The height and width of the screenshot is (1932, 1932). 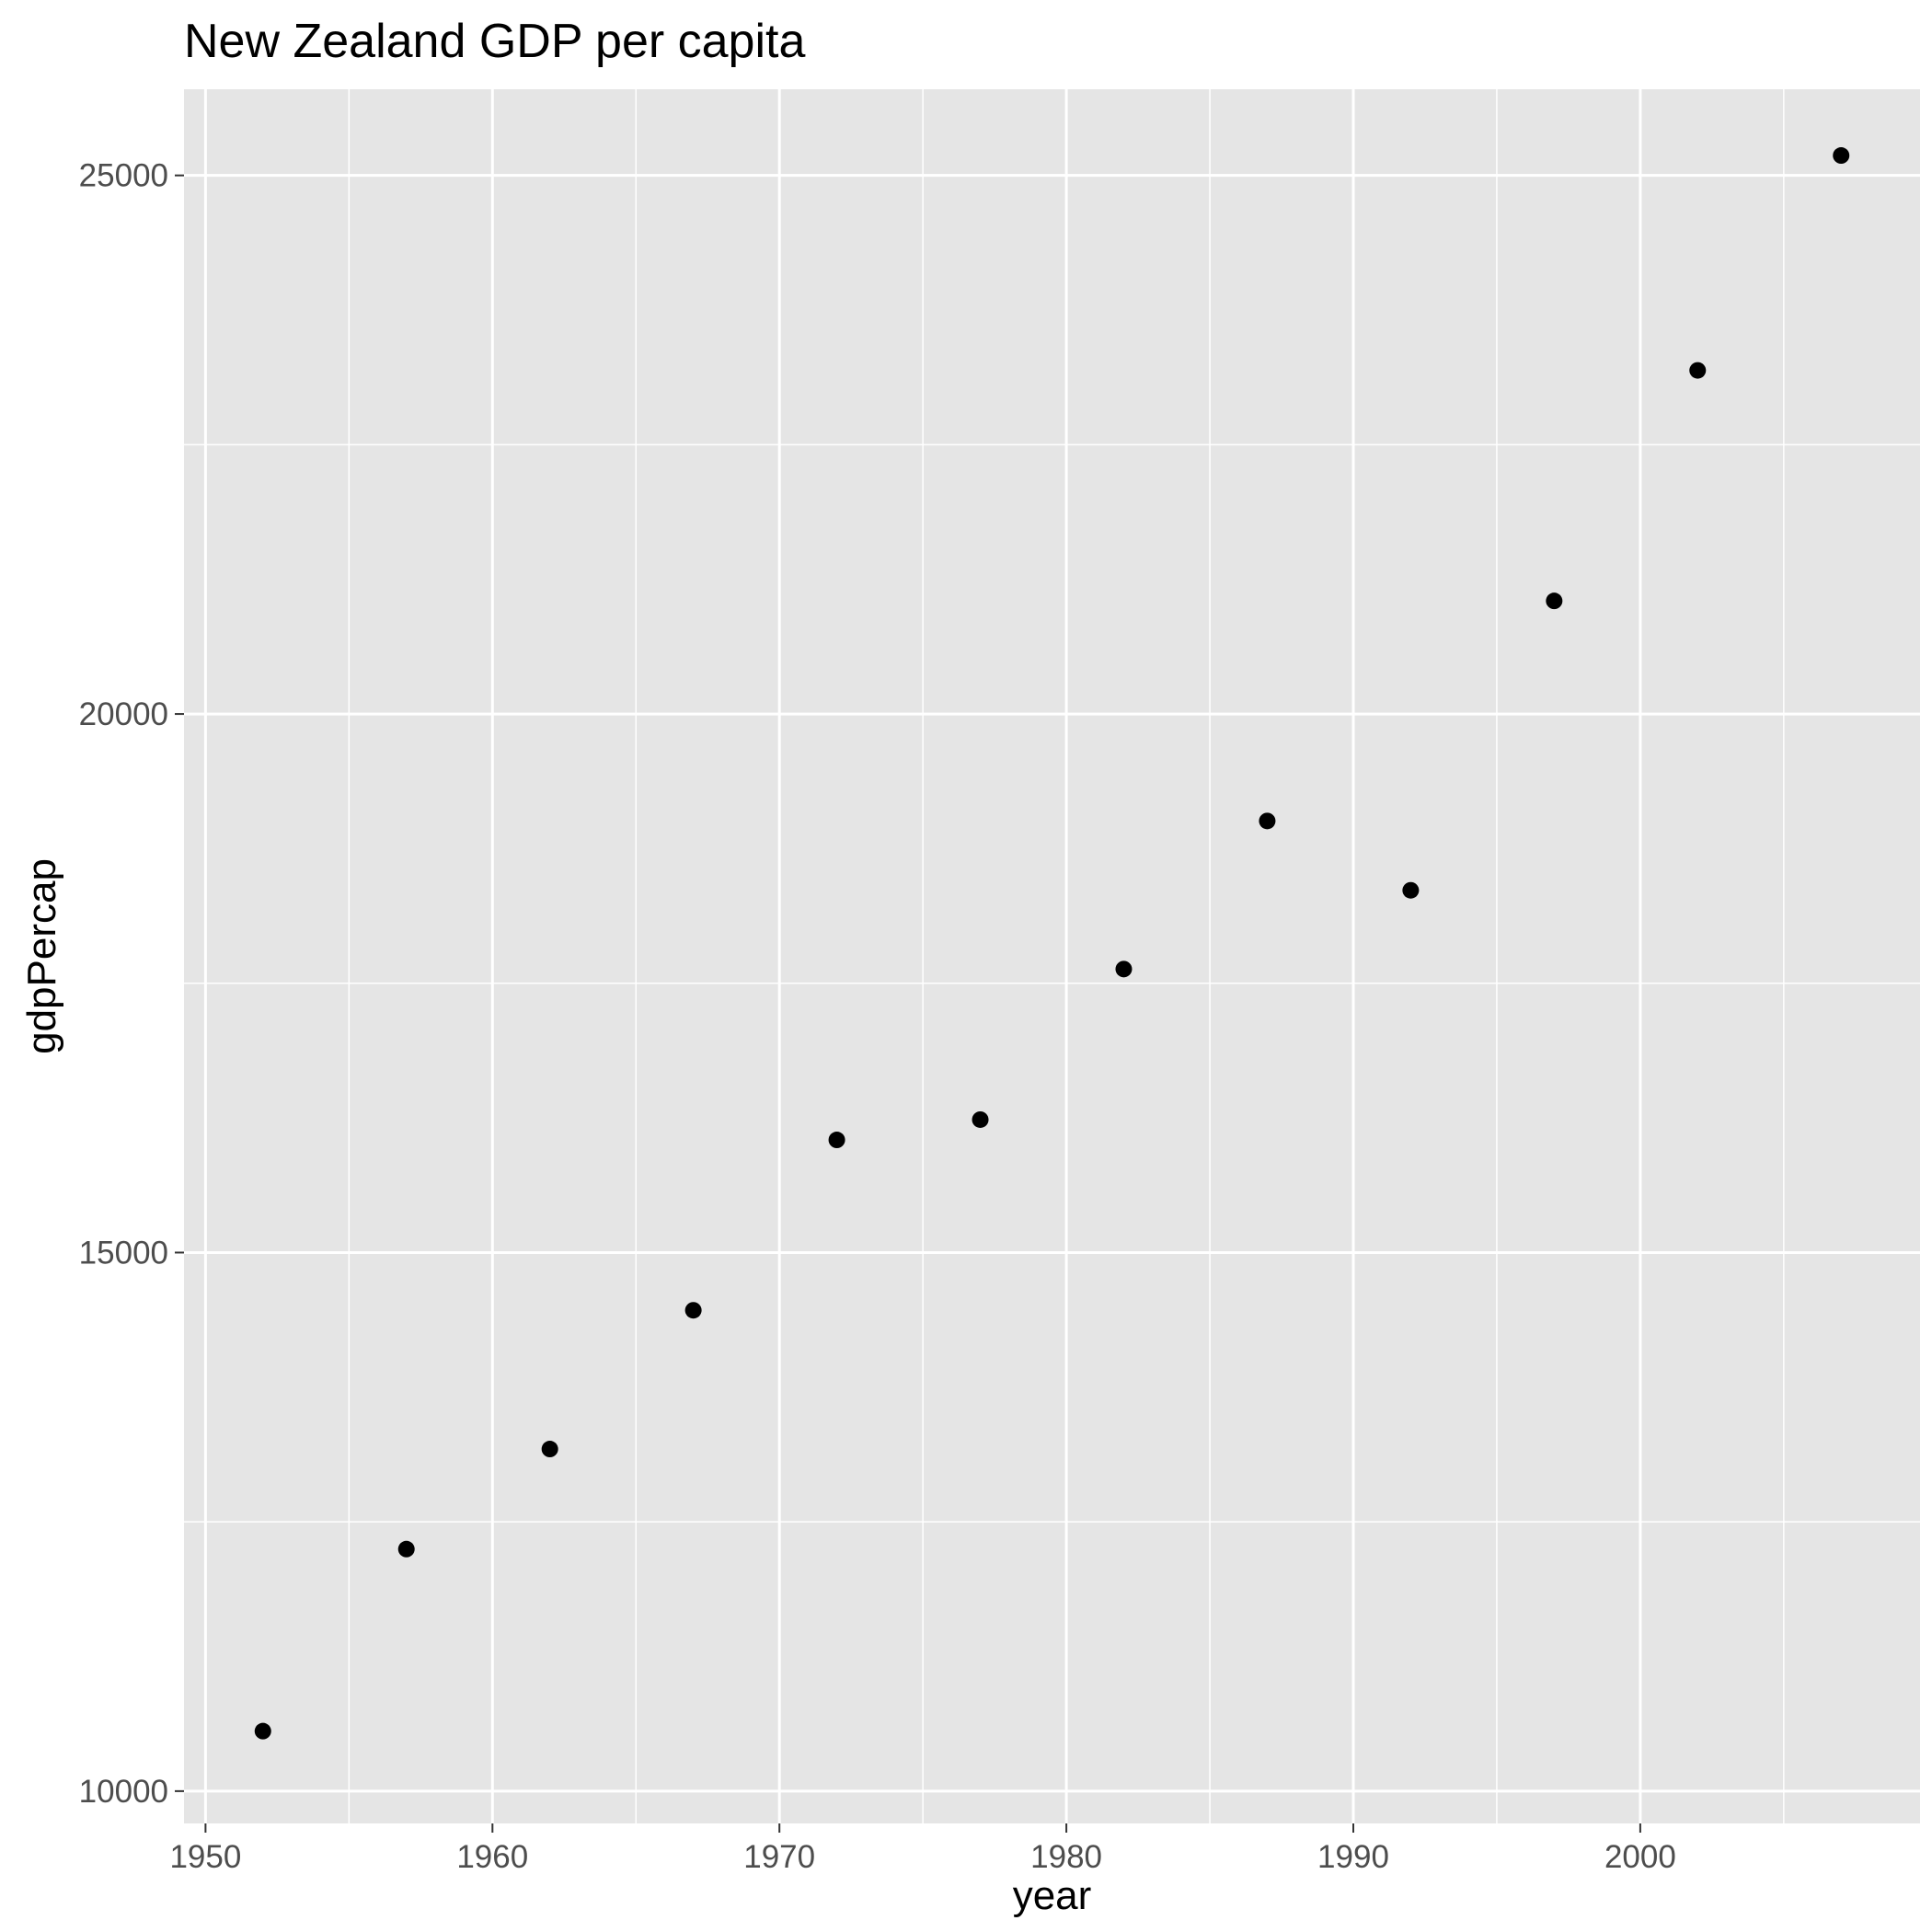 What do you see at coordinates (131, 984) in the screenshot?
I see `y-axis: 10000 15000 20000 25000` at bounding box center [131, 984].